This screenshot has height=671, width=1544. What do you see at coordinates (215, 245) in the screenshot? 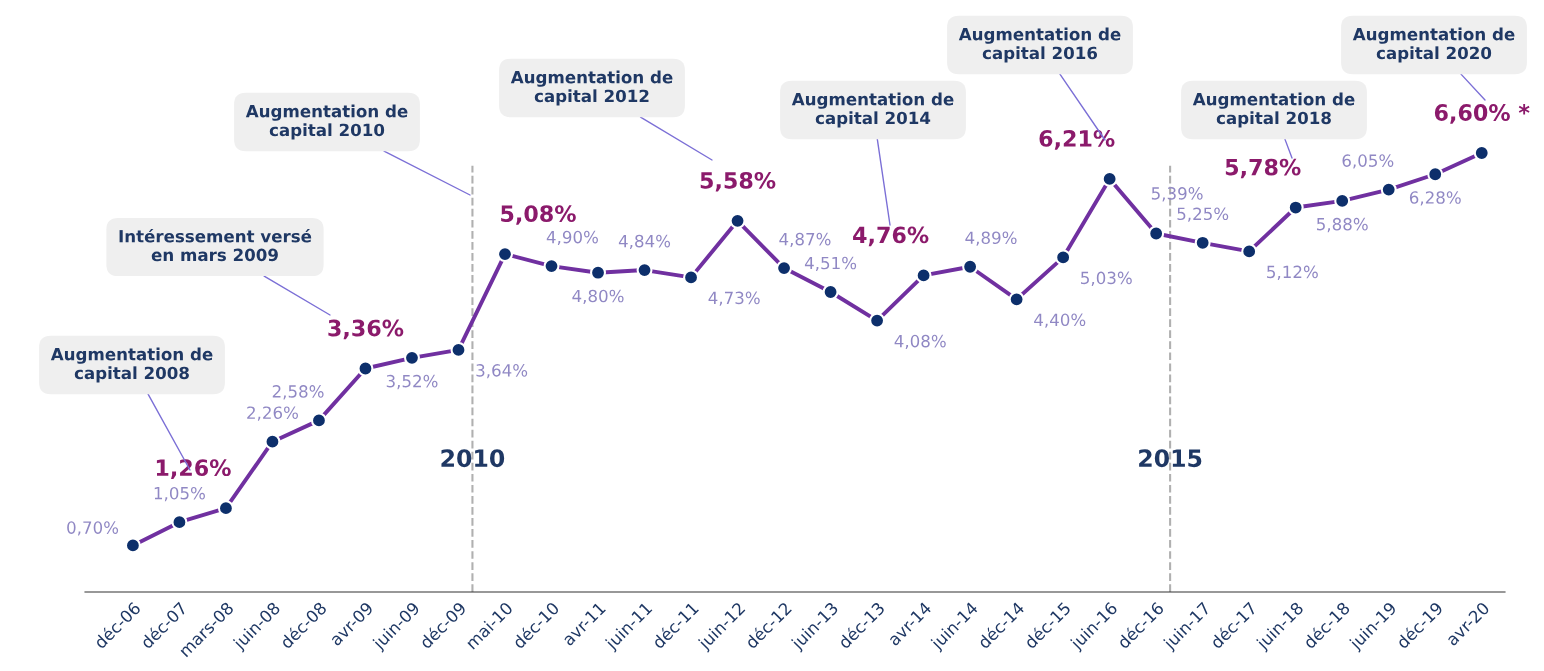
I see `annotation: Intéressement versé en mars 2009` at bounding box center [215, 245].